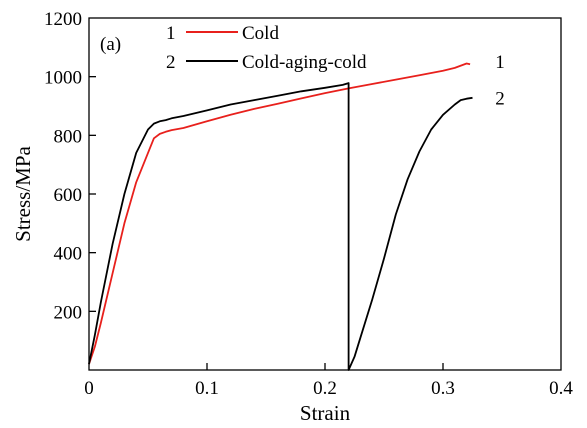  I want to click on x-tick-label: 0.4, so click(561, 388).